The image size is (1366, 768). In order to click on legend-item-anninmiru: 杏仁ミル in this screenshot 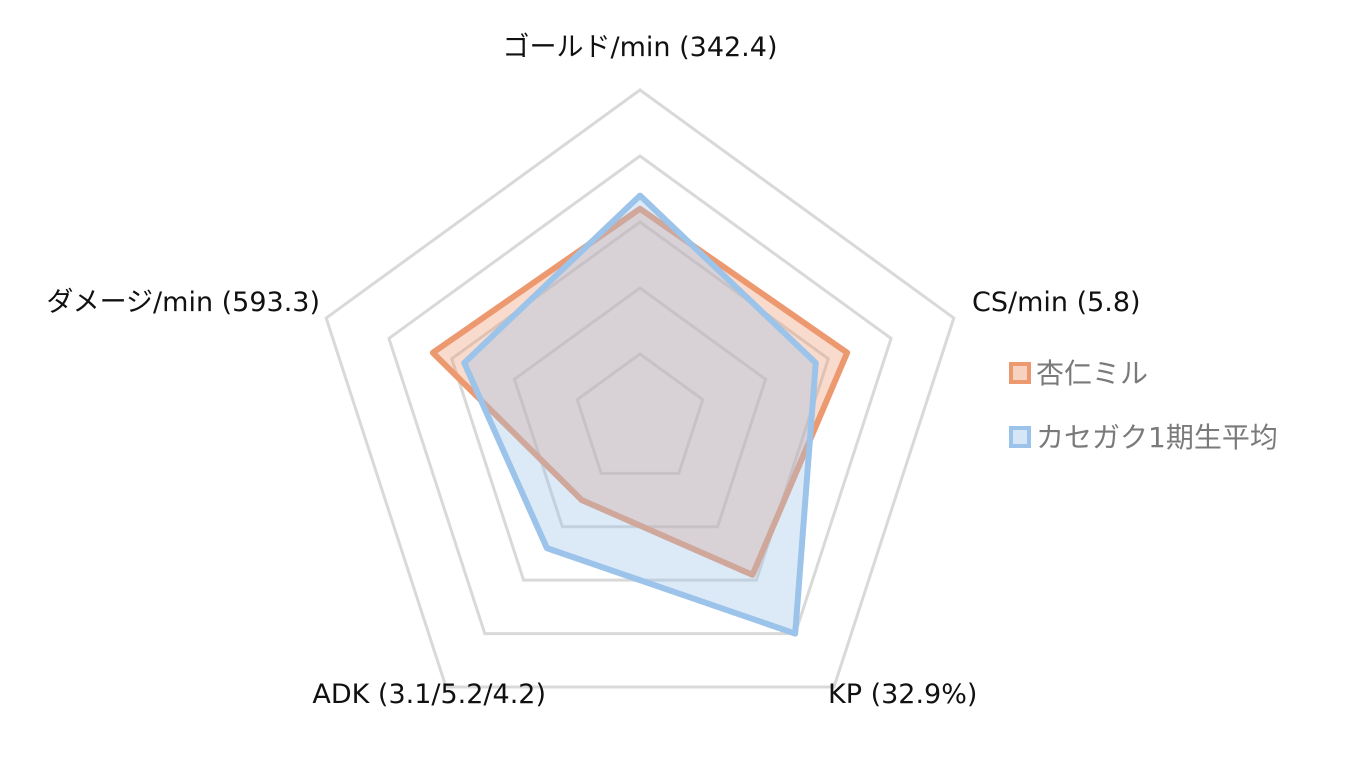, I will do `click(1078, 373)`.